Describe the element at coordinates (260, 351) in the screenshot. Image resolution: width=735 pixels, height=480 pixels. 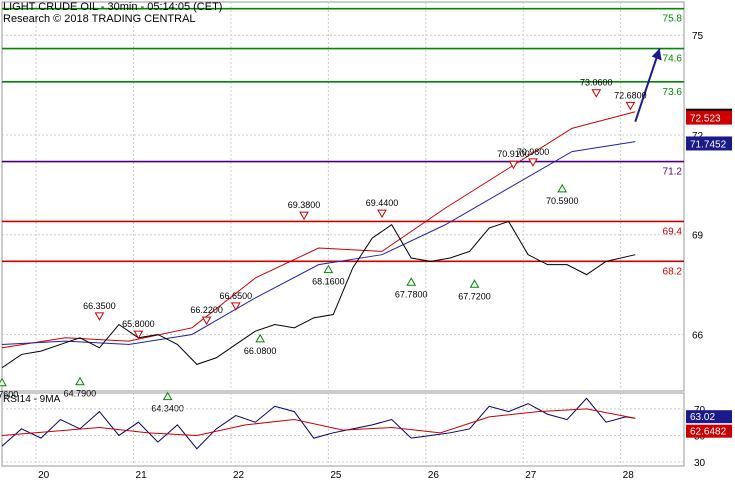
I see `trough-label: 66.0800` at that location.